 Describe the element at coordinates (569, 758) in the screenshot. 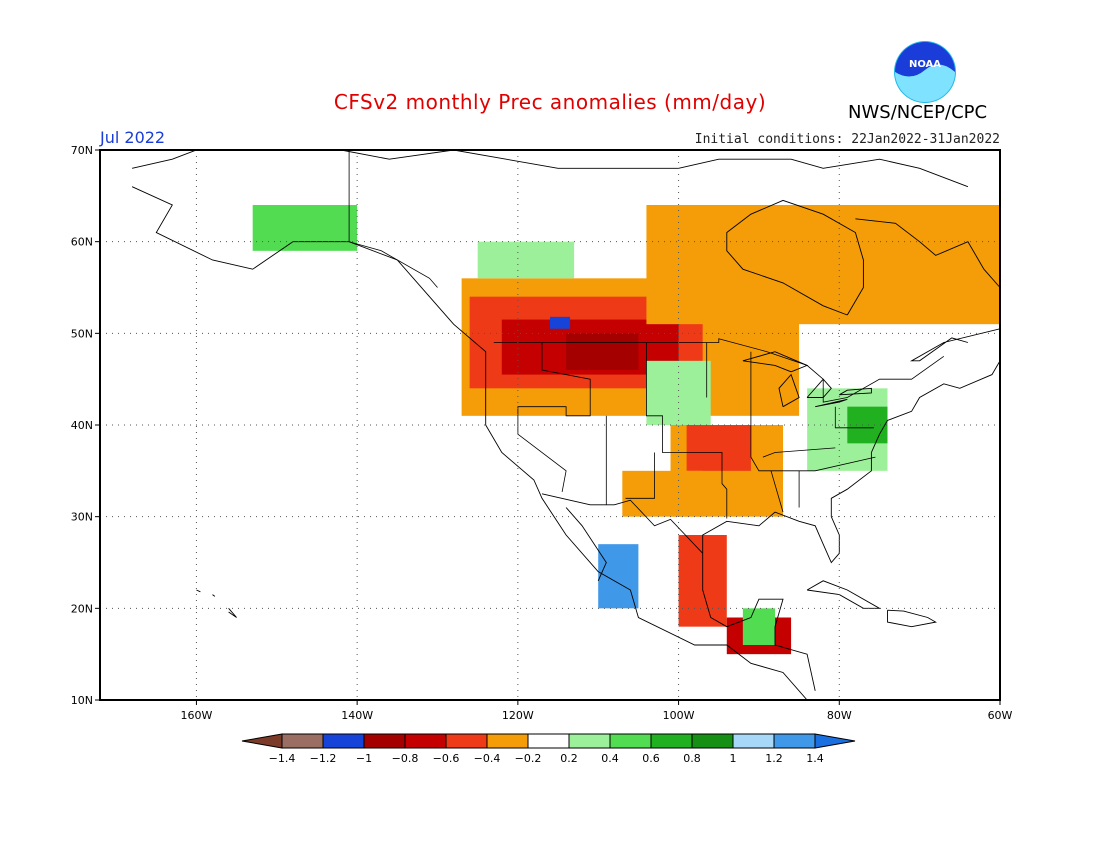

I see `colorbar-label-7: 0.2` at that location.